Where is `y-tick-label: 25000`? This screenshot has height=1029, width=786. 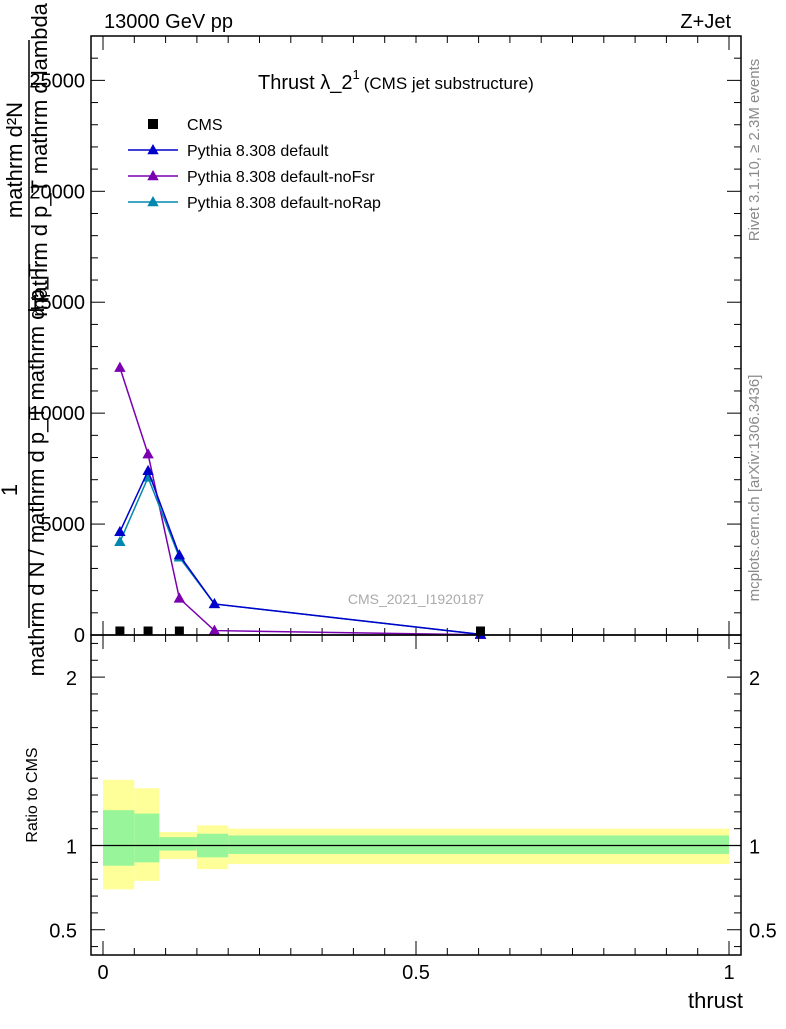 y-tick-label: 25000 is located at coordinates (57, 81).